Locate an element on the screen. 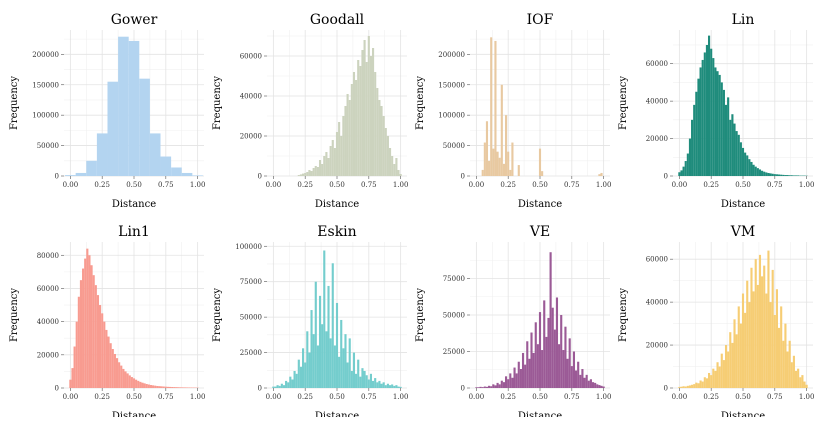  y-tick-label: 80000 is located at coordinates (48, 256).